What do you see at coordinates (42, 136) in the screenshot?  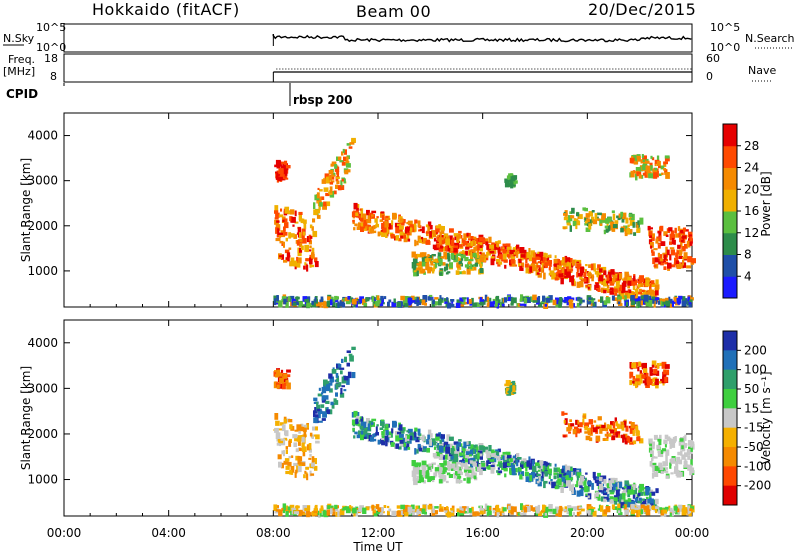 I see `power-y-tick-label: 4000` at bounding box center [42, 136].